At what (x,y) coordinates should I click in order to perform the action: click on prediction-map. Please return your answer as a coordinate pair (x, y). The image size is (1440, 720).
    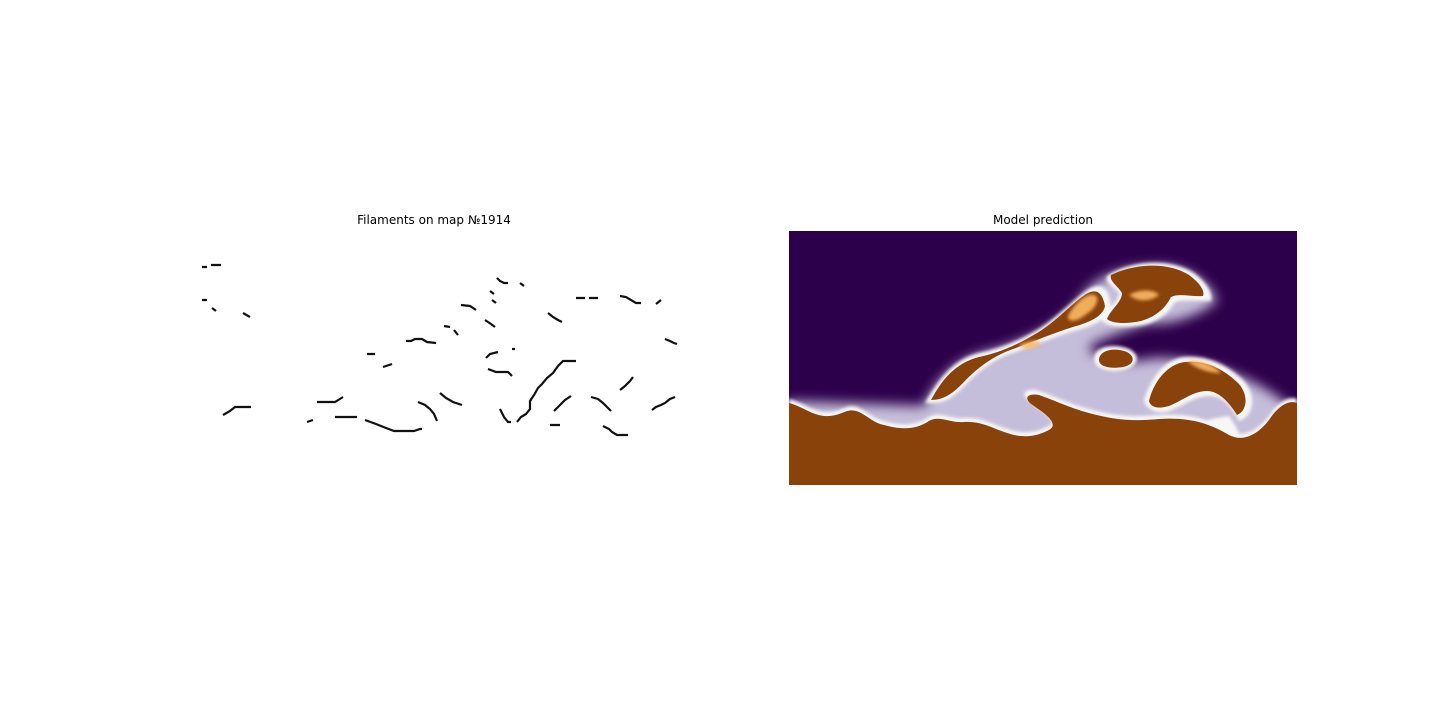
    Looking at the image, I should click on (1043, 358).